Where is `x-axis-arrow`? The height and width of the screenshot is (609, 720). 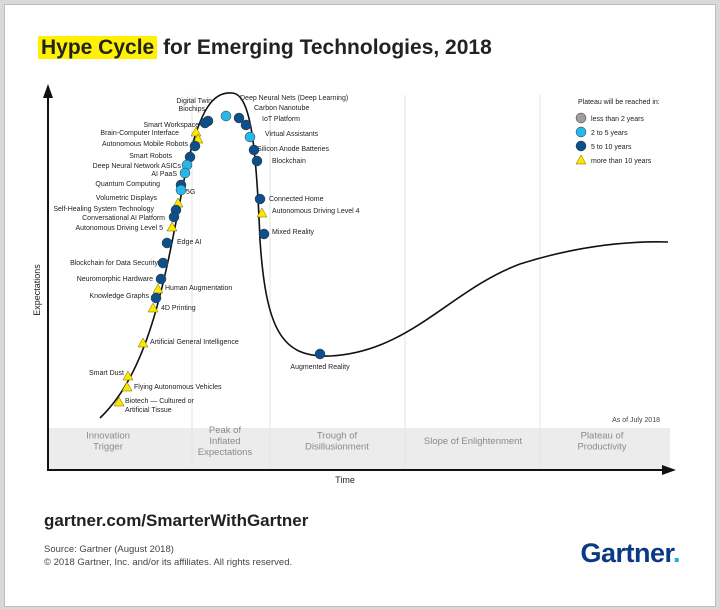
x-axis-arrow is located at coordinates (669, 470).